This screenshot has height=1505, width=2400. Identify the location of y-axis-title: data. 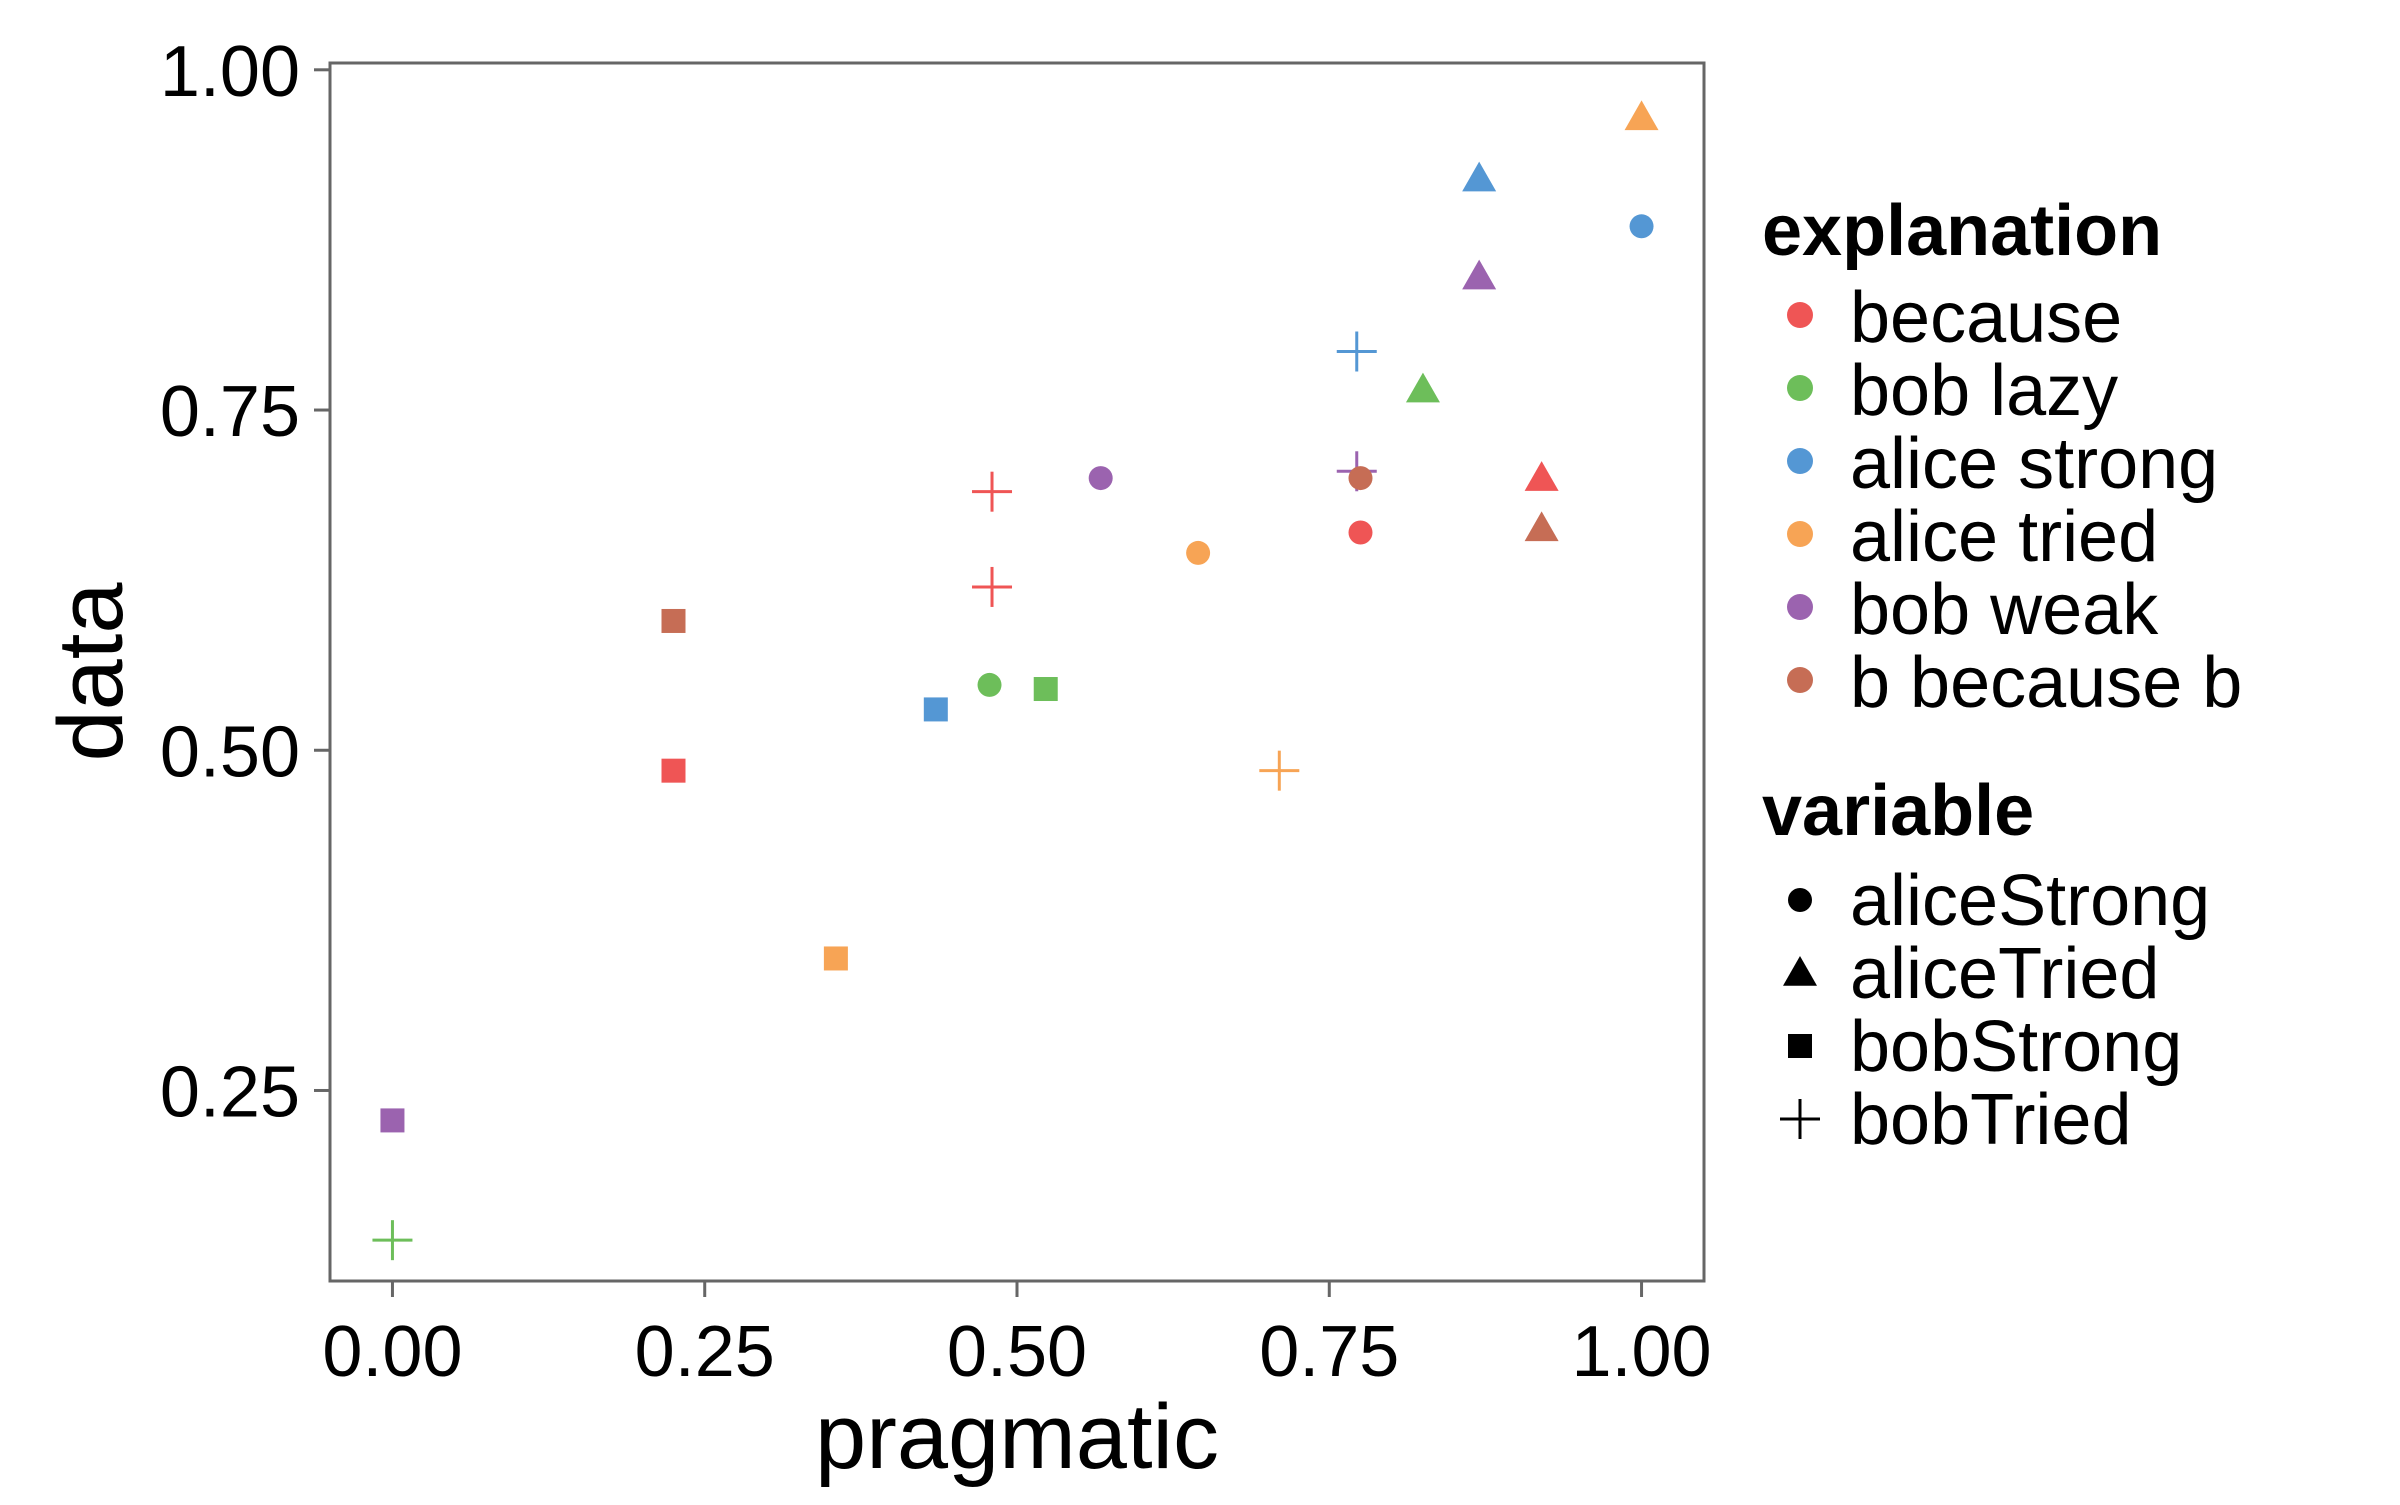
(91, 672).